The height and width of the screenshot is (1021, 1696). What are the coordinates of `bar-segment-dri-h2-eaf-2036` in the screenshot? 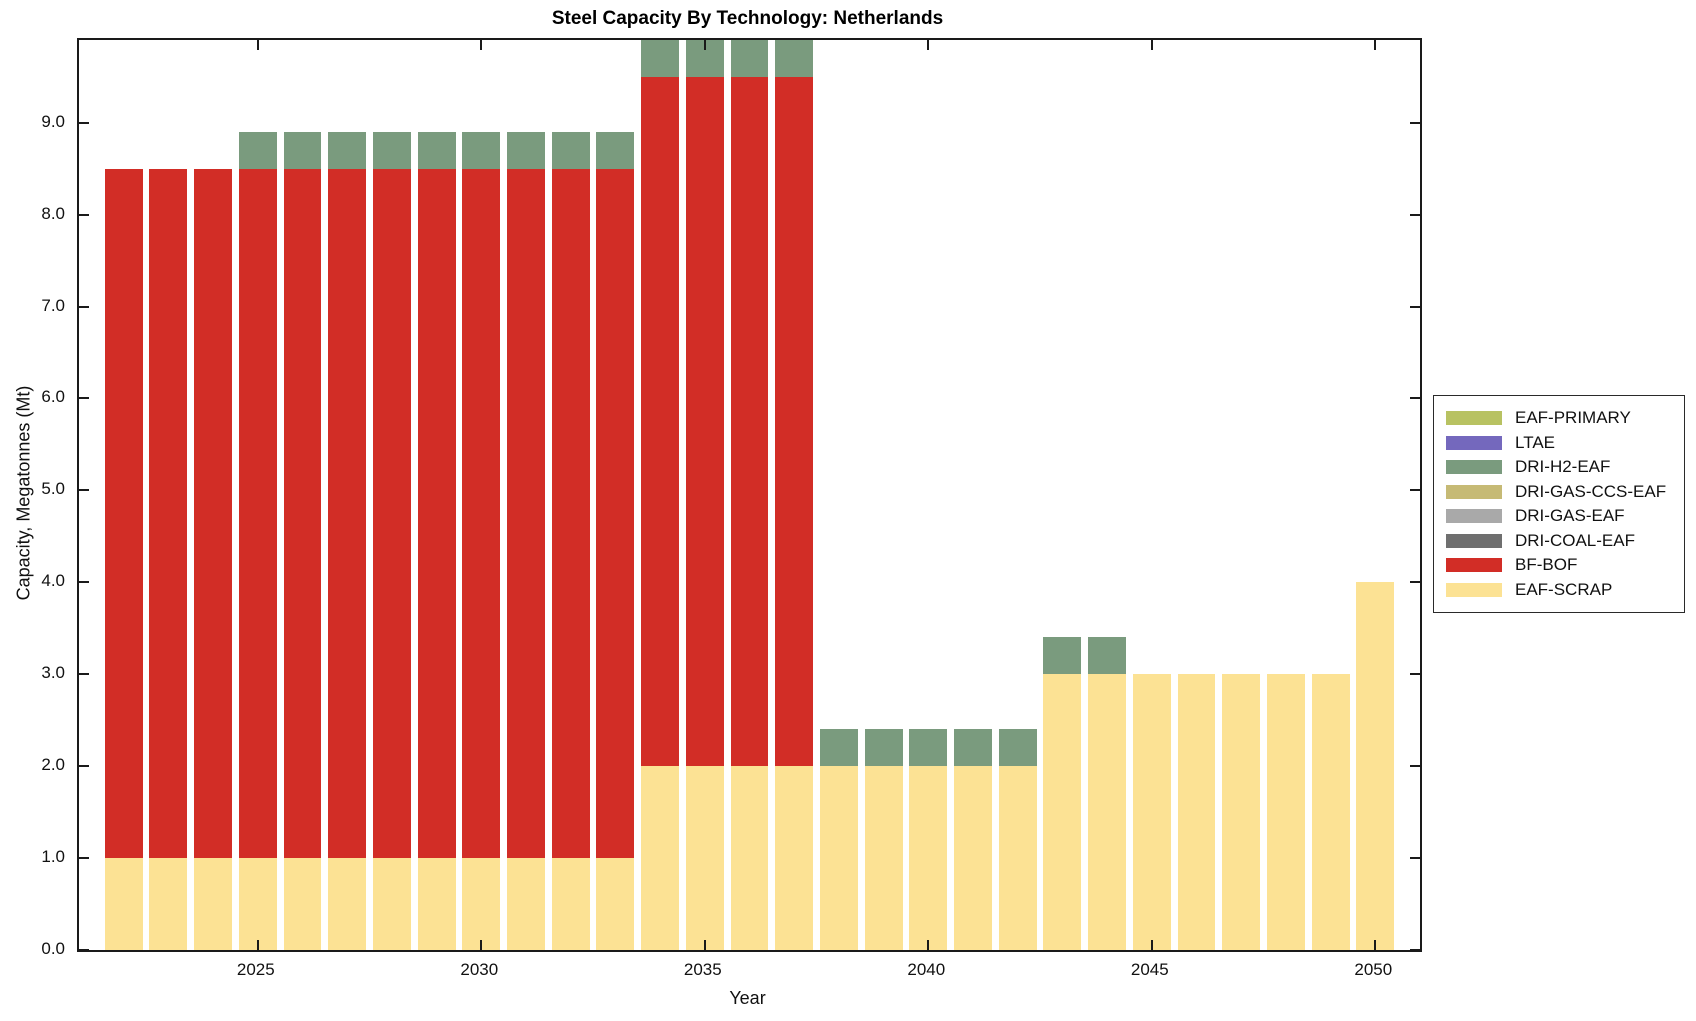 It's located at (749, 58).